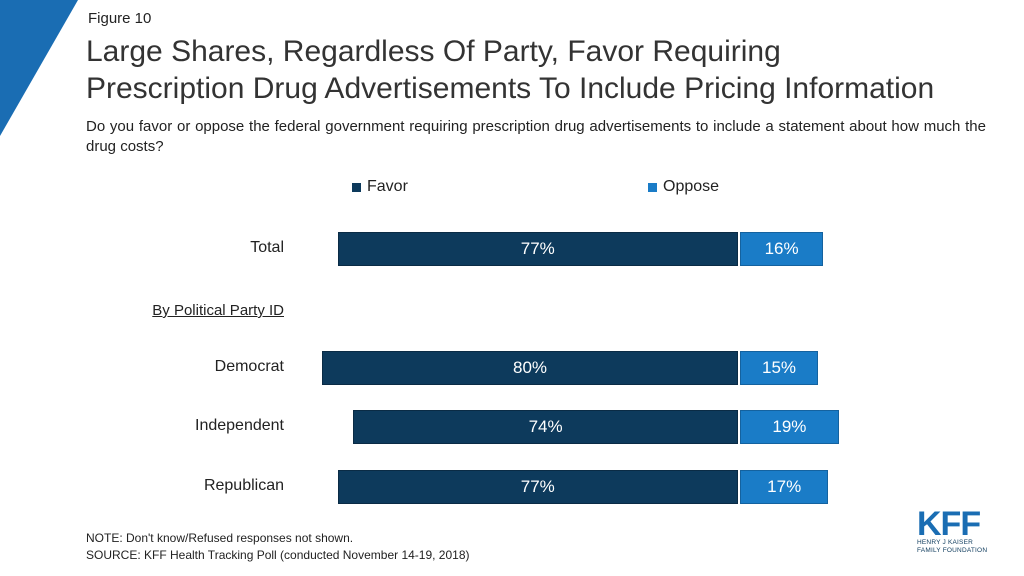 This screenshot has height=576, width=1024. I want to click on corner-accent-shape, so click(39, 68).